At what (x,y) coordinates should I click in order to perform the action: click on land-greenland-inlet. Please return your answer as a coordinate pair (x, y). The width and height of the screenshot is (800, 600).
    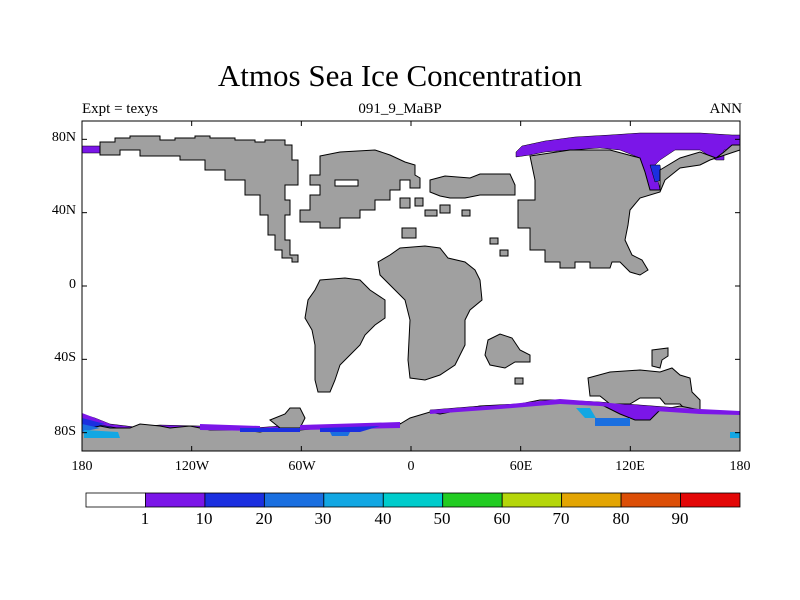
    Looking at the image, I should click on (346, 183).